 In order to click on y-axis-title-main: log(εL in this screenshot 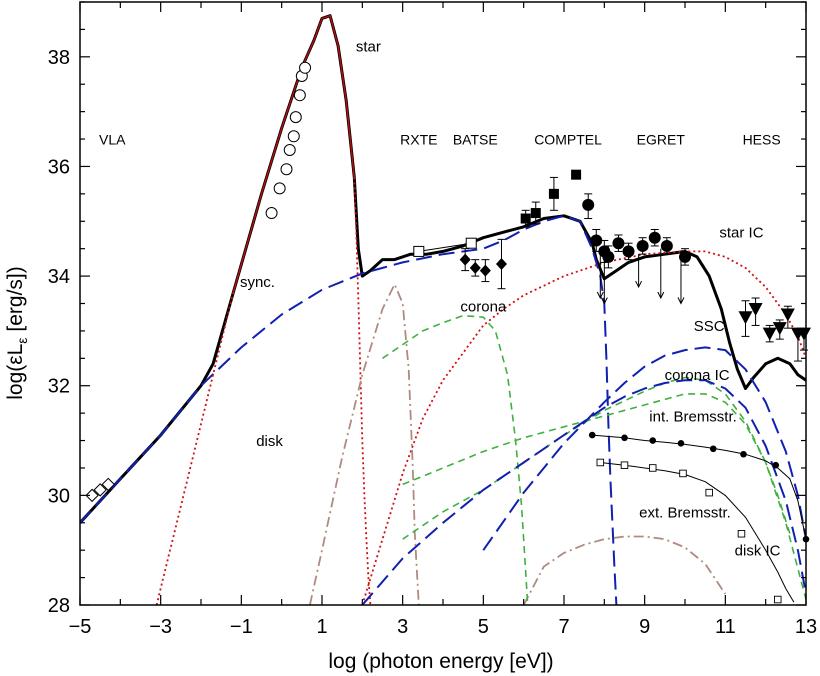, I will do `click(15, 372)`.